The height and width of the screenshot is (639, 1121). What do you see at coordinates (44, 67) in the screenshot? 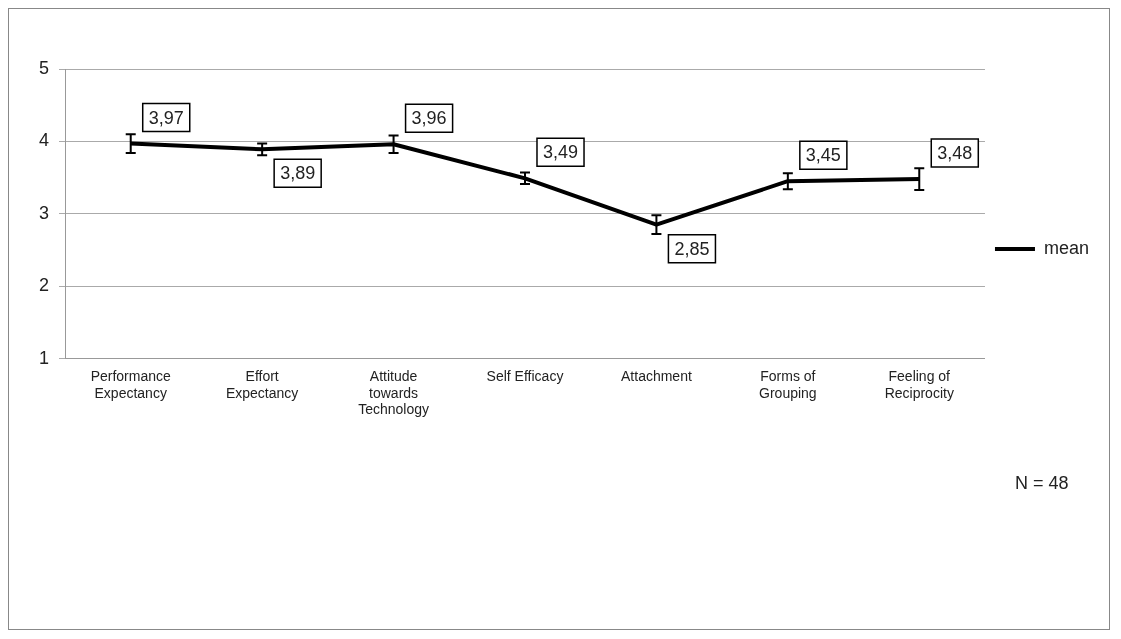
I see `y-tick-label: 5` at bounding box center [44, 67].